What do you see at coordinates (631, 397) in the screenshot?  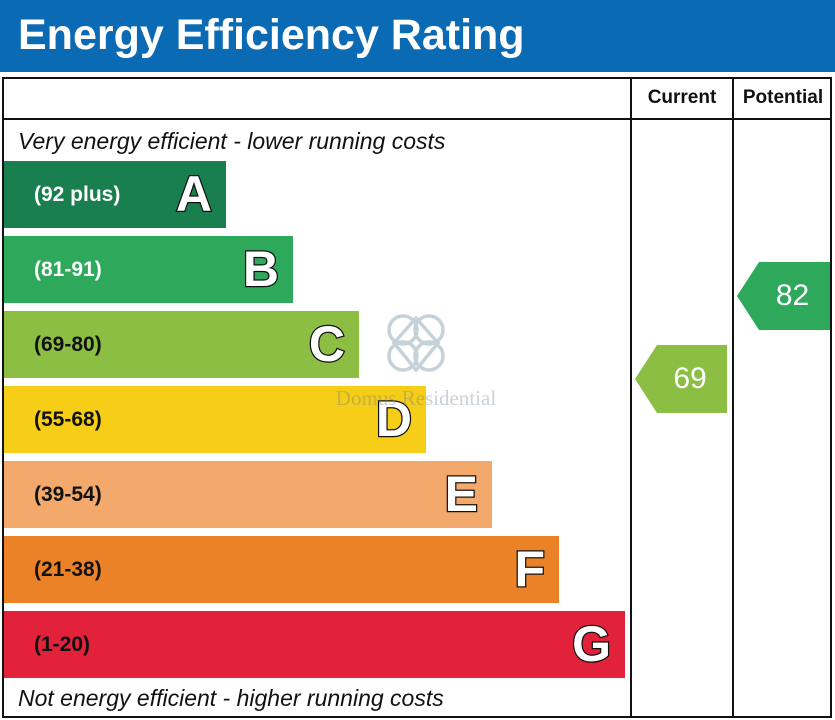 I see `current-column-divider` at bounding box center [631, 397].